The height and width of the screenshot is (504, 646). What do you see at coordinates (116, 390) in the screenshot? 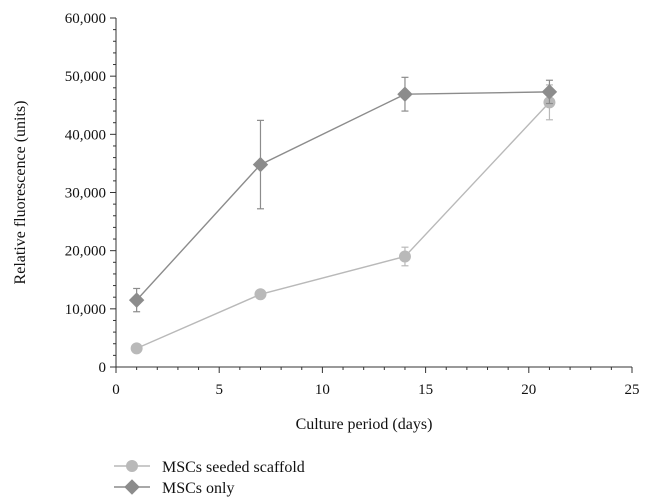
I see `x-tick-label: 0` at bounding box center [116, 390].